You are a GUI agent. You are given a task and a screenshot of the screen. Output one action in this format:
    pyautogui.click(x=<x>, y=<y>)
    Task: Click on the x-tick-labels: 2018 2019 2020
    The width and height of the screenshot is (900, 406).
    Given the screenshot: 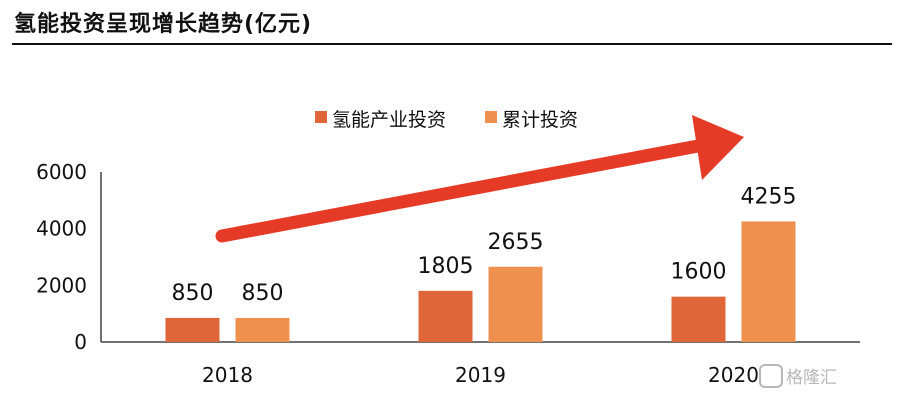 What is the action you would take?
    pyautogui.click(x=480, y=375)
    